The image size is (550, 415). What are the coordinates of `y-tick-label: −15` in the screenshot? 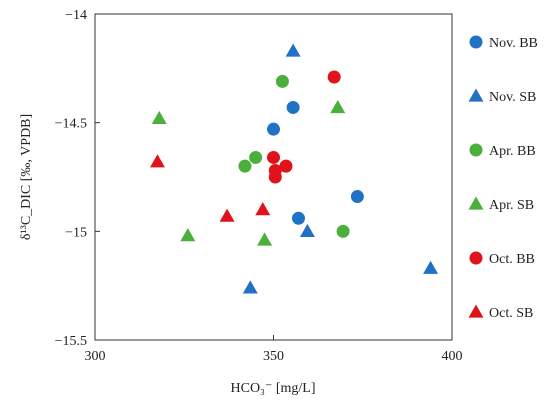 It's located at (76, 232).